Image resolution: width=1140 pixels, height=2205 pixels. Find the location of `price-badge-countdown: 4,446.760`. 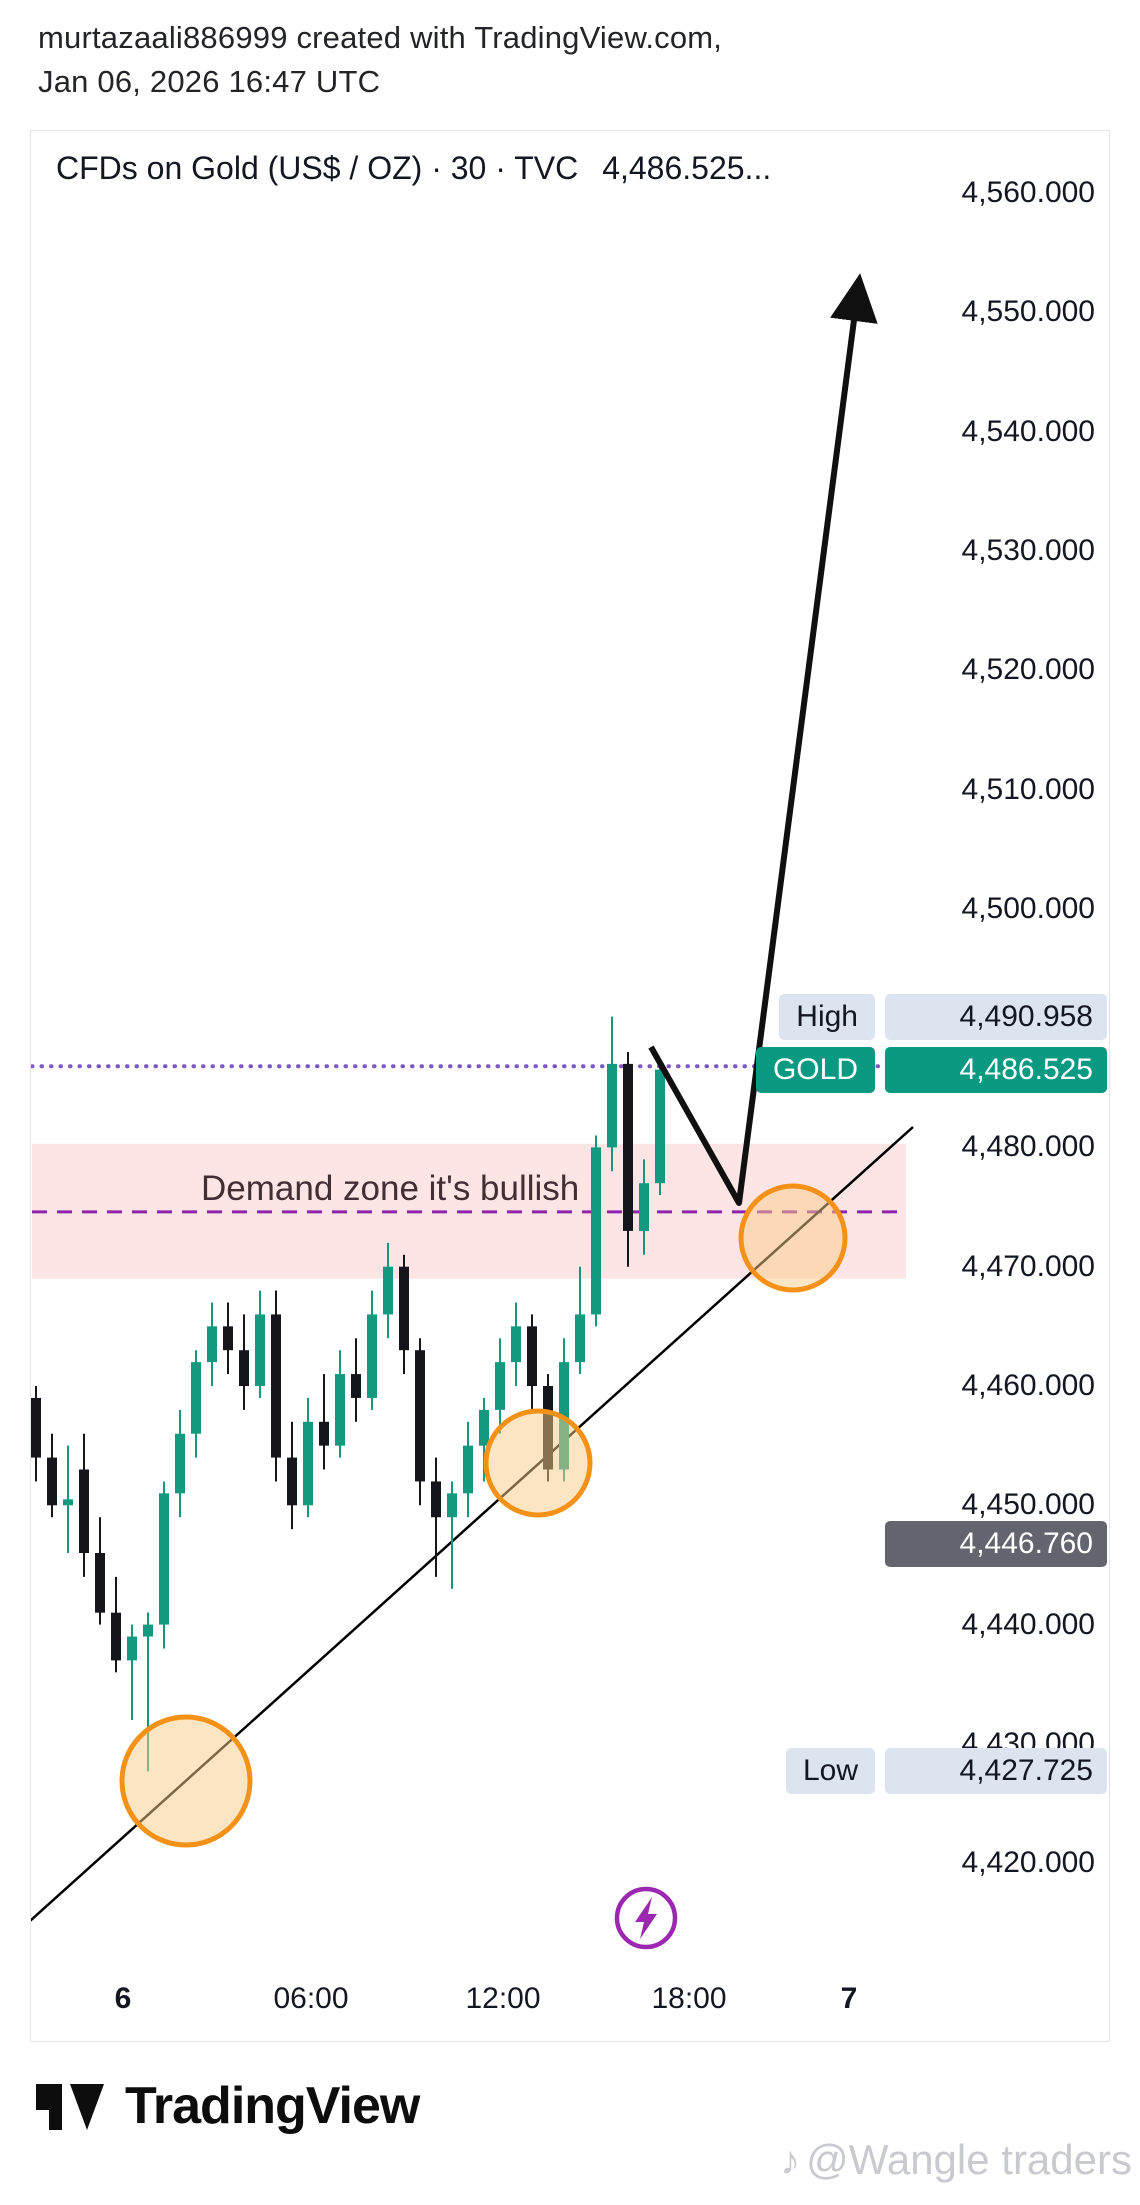

price-badge-countdown: 4,446.760 is located at coordinates (996, 1543).